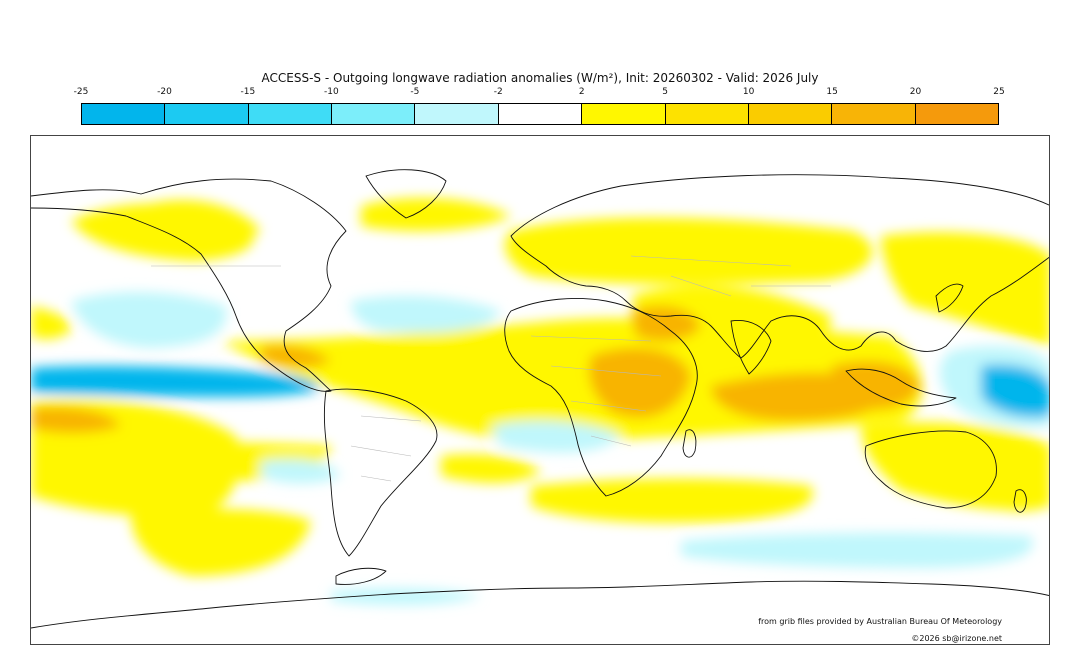  Describe the element at coordinates (380, 472) in the screenshot. I see `coastline-south-america` at that location.